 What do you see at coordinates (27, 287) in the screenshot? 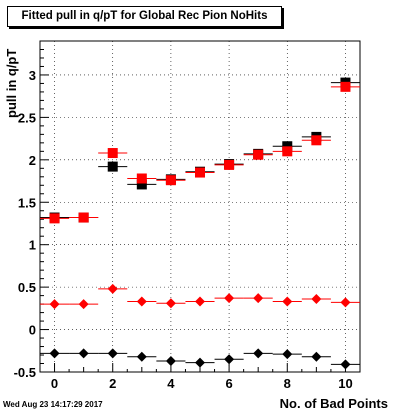
I see `y-tick-label: 0.5` at bounding box center [27, 287].